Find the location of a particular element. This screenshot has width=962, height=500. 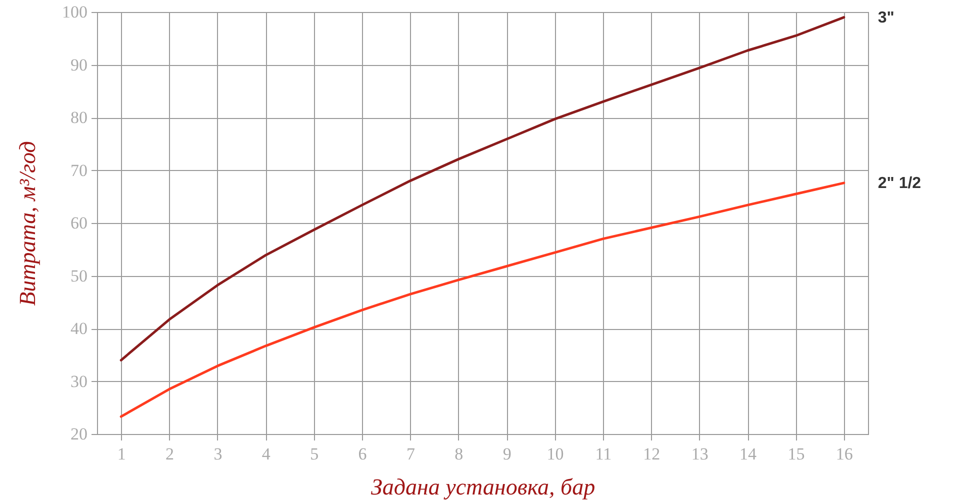

x-tick-label: 5 is located at coordinates (314, 454).